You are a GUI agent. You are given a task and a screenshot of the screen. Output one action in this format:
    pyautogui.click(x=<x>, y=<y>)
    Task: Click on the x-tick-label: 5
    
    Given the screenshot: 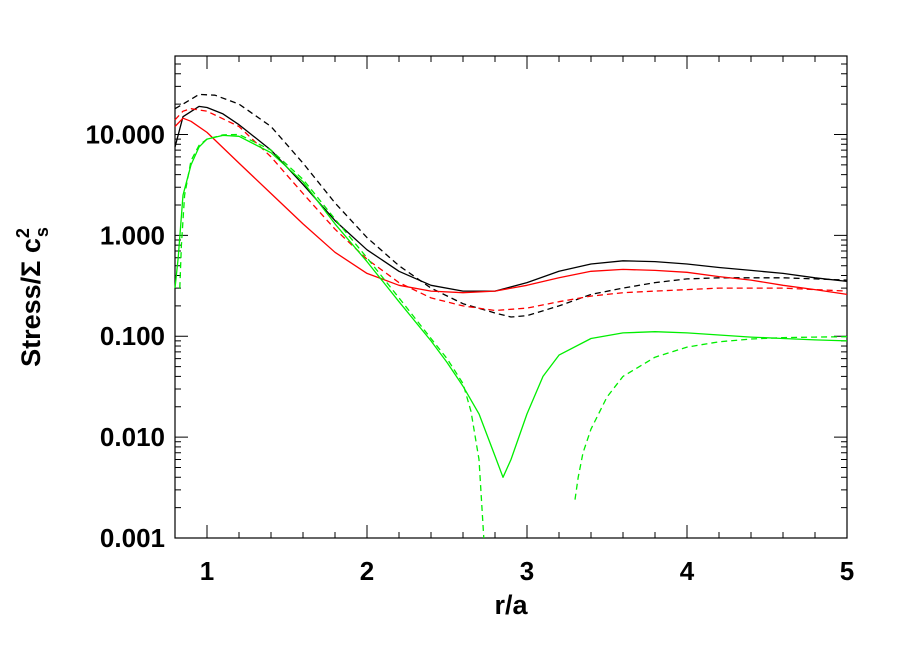 What is the action you would take?
    pyautogui.click(x=847, y=571)
    